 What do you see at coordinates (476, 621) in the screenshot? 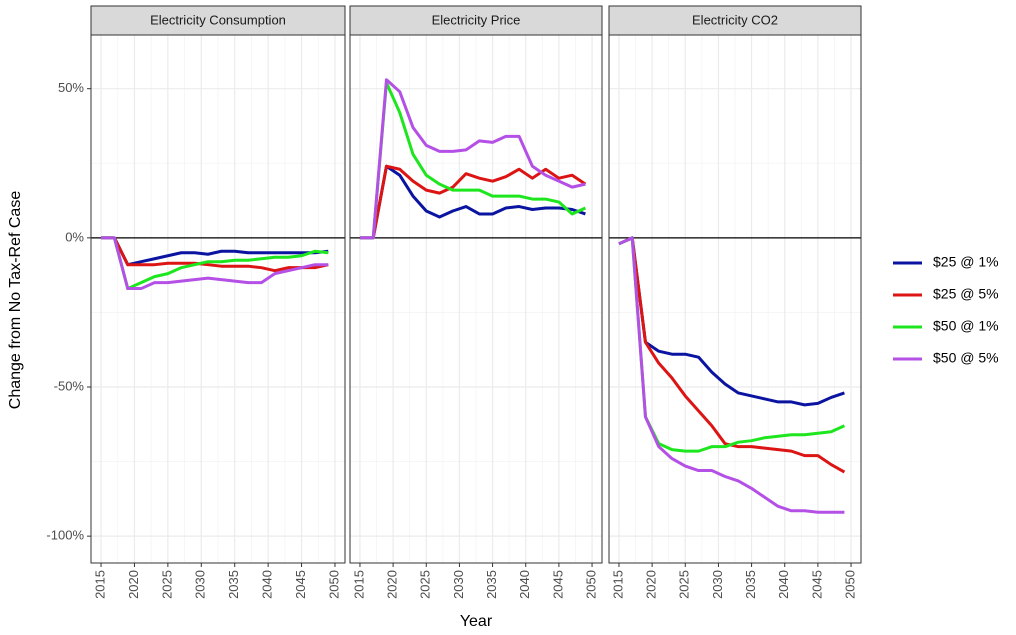
I see `x-axis-label: Year` at bounding box center [476, 621].